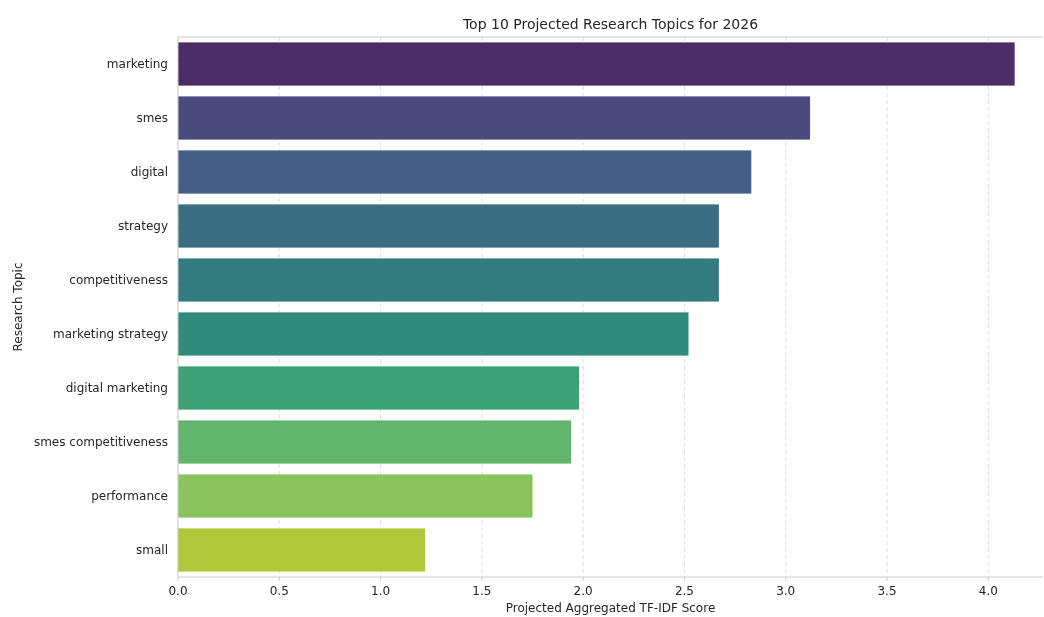  Describe the element at coordinates (152, 550) in the screenshot. I see `y-tick-label: small` at that location.